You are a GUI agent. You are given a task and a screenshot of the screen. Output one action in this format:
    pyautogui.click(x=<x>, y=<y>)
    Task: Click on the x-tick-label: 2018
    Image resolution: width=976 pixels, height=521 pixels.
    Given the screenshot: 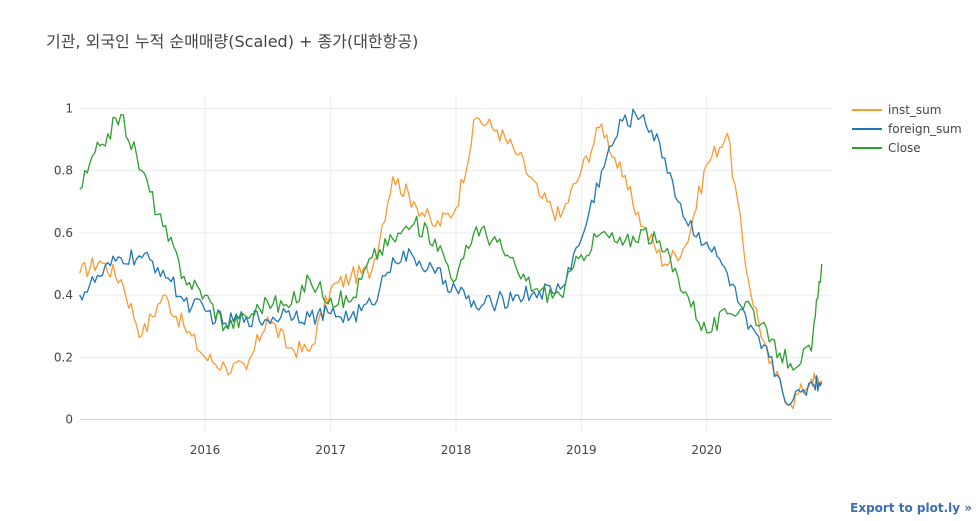 What is the action you would take?
    pyautogui.click(x=456, y=450)
    